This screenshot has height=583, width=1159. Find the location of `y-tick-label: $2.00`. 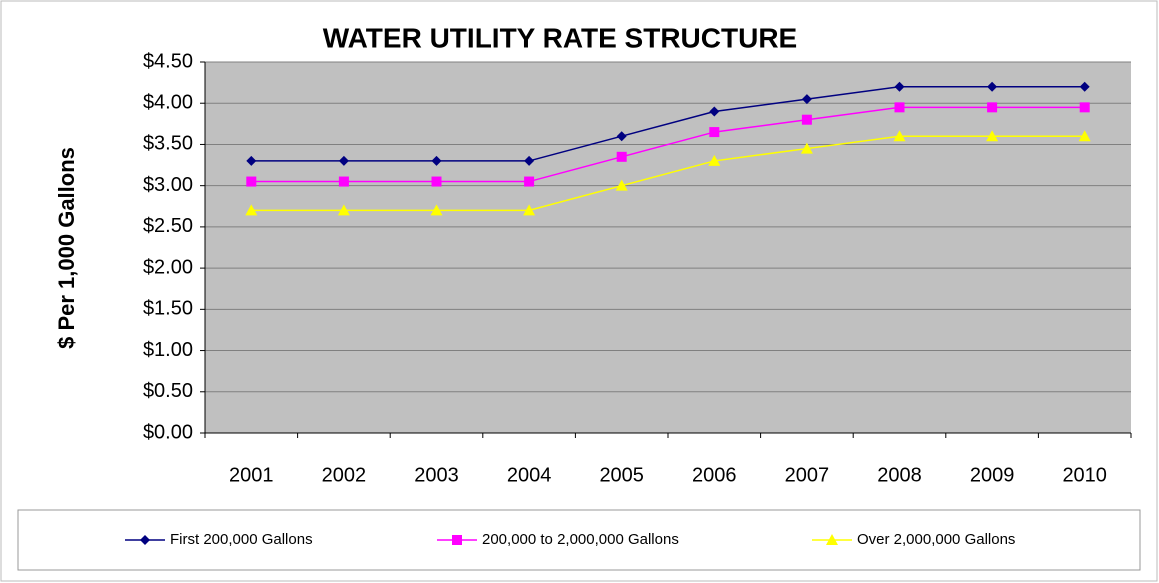

y-tick-label: $2.00 is located at coordinates (168, 267).